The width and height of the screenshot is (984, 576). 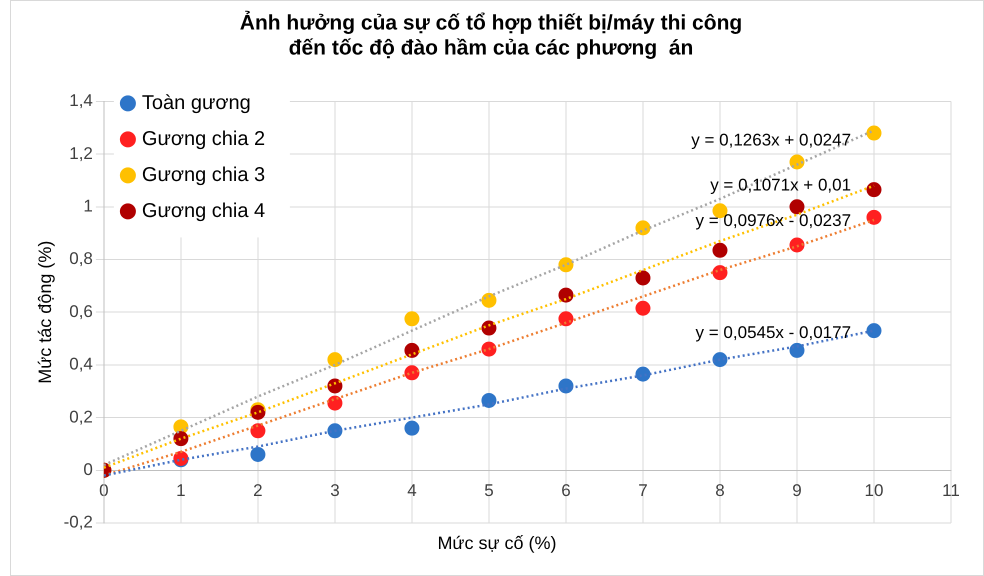 I want to click on y-tick-label: 0,4, so click(x=81, y=364).